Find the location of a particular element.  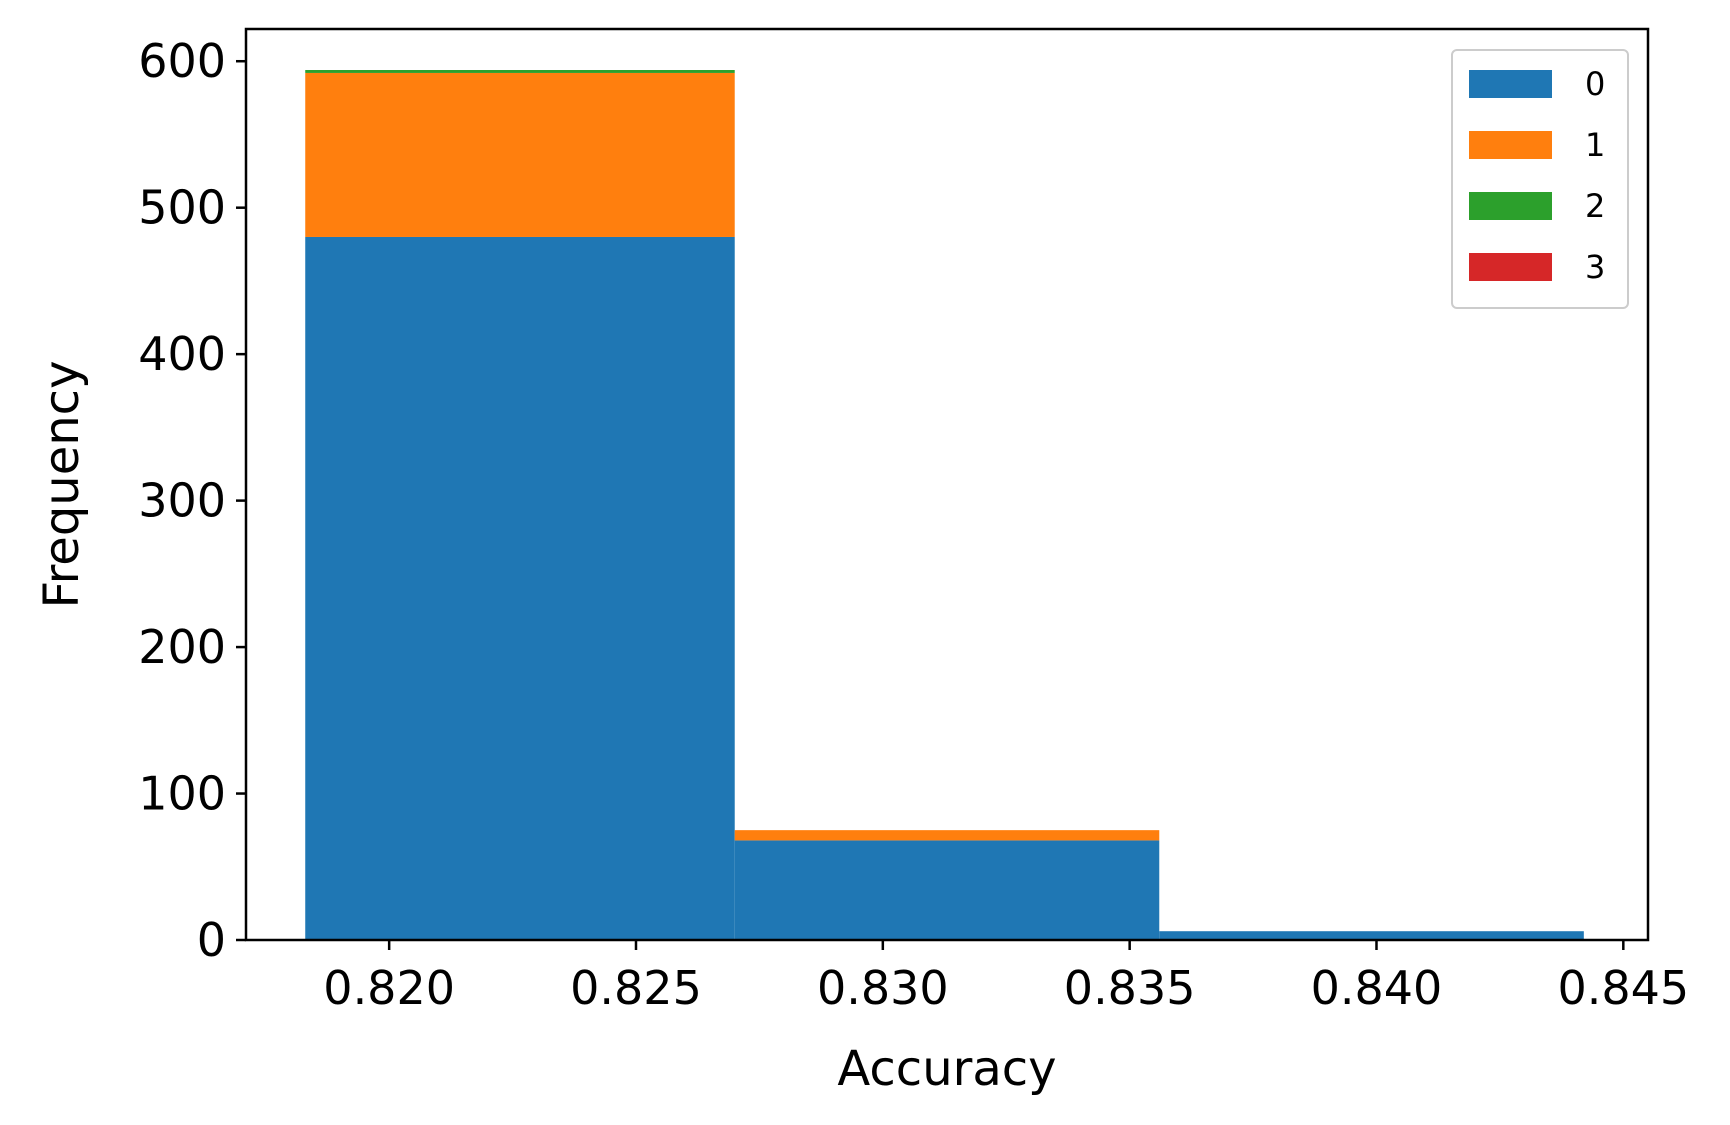

y-tick-label: 100 is located at coordinates (182, 794).